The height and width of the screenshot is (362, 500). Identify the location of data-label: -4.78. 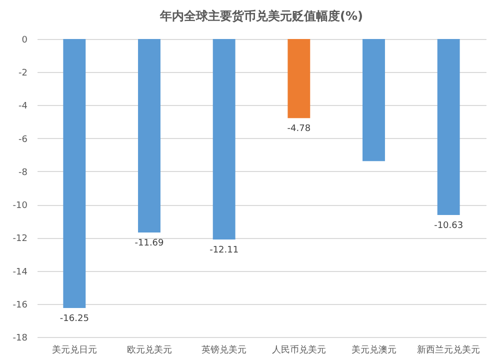
(299, 129).